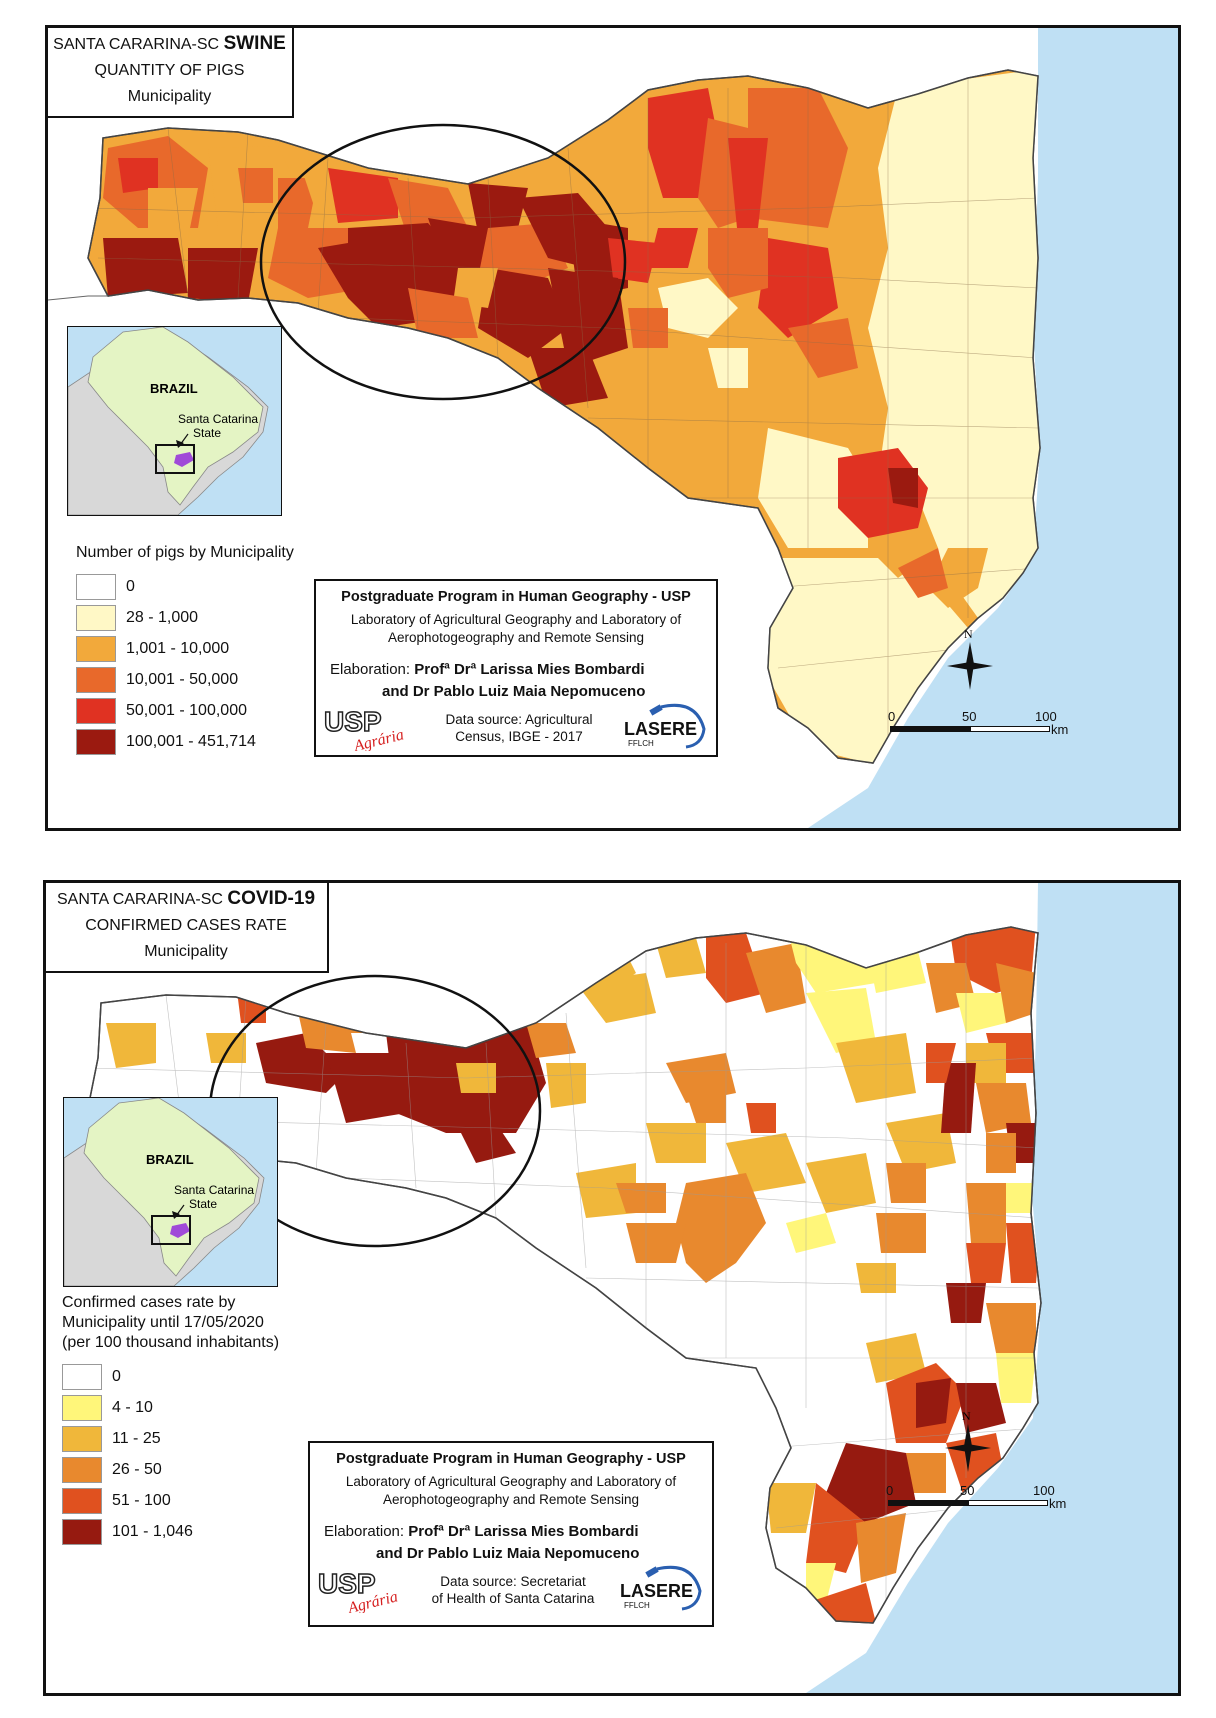 The width and height of the screenshot is (1216, 1718). What do you see at coordinates (185, 552) in the screenshot?
I see `legend-title: Number of pigs by Municipality` at bounding box center [185, 552].